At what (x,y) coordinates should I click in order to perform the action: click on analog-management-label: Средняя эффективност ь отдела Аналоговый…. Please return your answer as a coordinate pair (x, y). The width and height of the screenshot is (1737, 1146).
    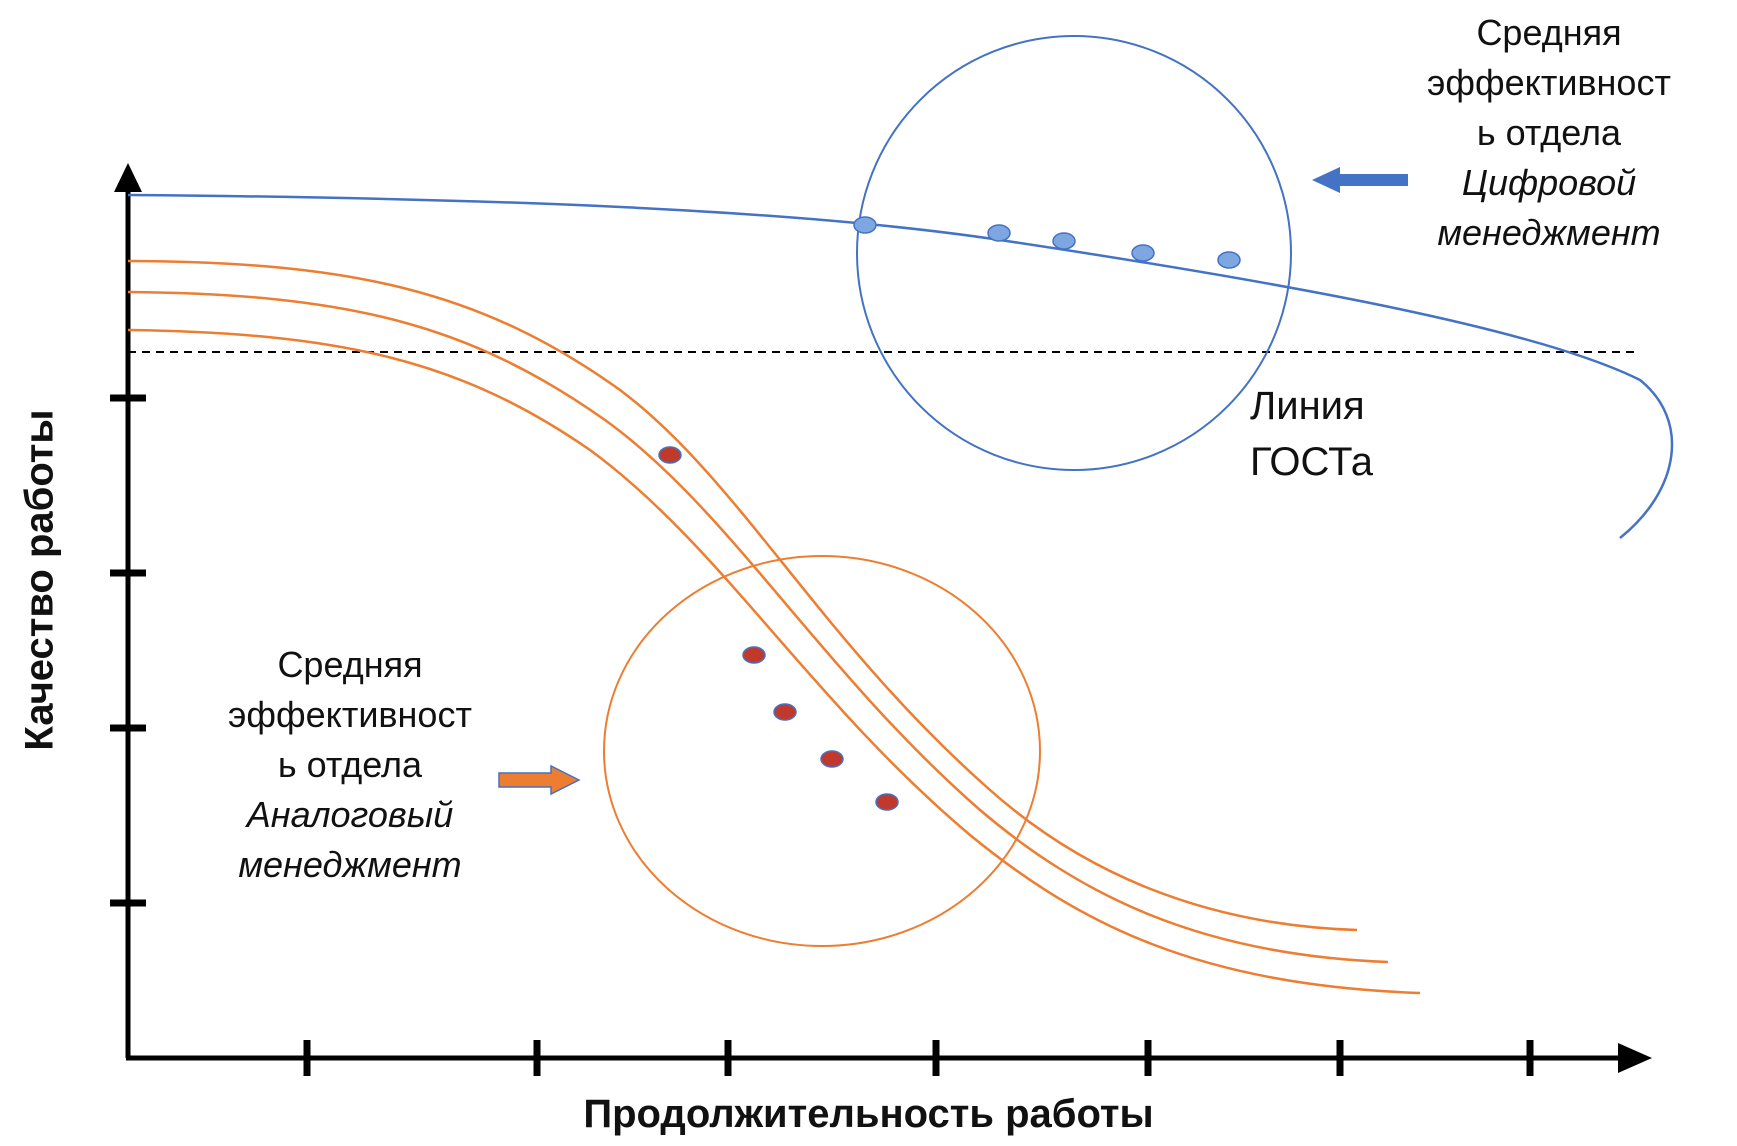
    Looking at the image, I should click on (350, 765).